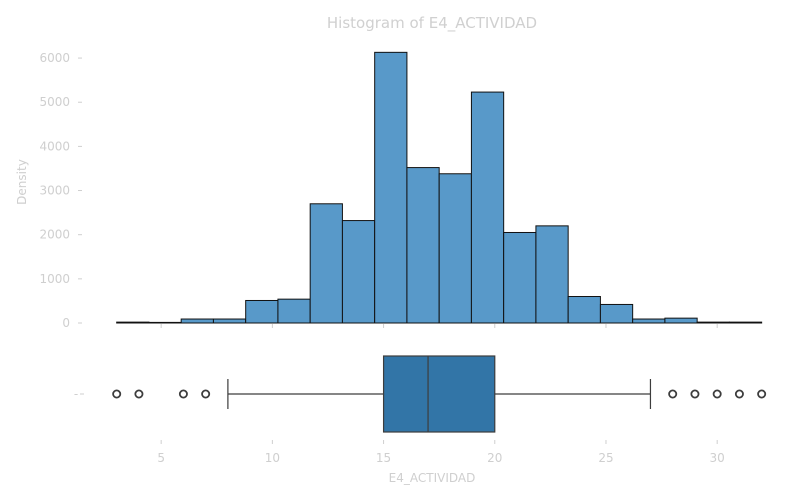 This screenshot has height=500, width=800. Describe the element at coordinates (717, 458) in the screenshot. I see `x-tick-label: 30` at that location.